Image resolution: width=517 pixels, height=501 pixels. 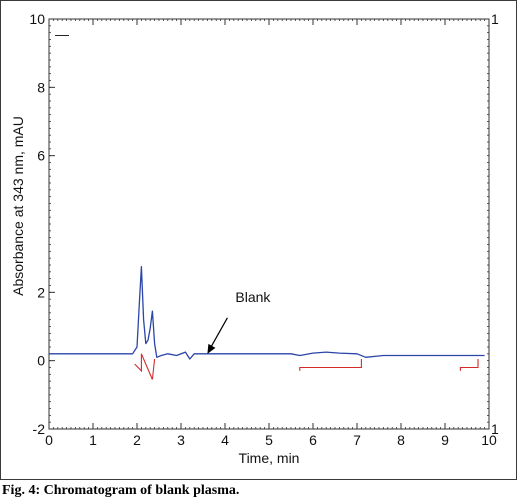 What do you see at coordinates (41, 156) in the screenshot?
I see `y-tick-label: 6` at bounding box center [41, 156].